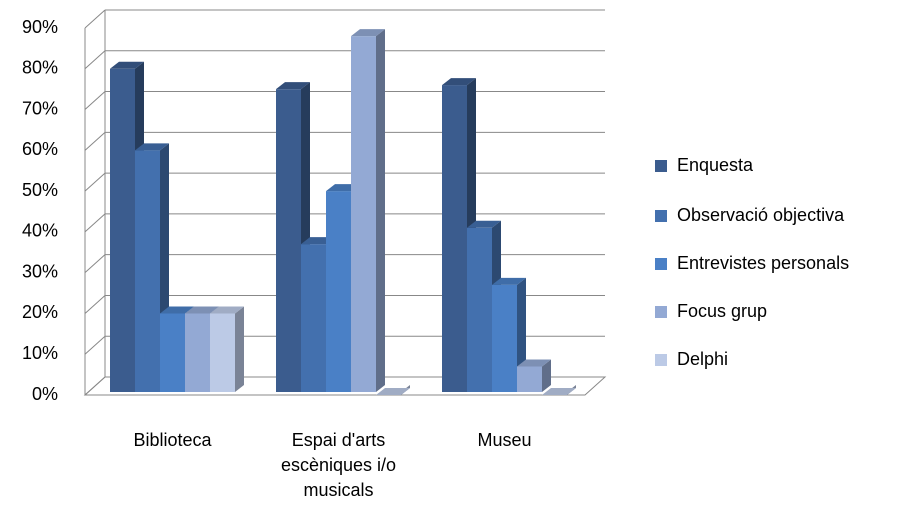  I want to click on y-tick-label: 0%, so click(45, 394).